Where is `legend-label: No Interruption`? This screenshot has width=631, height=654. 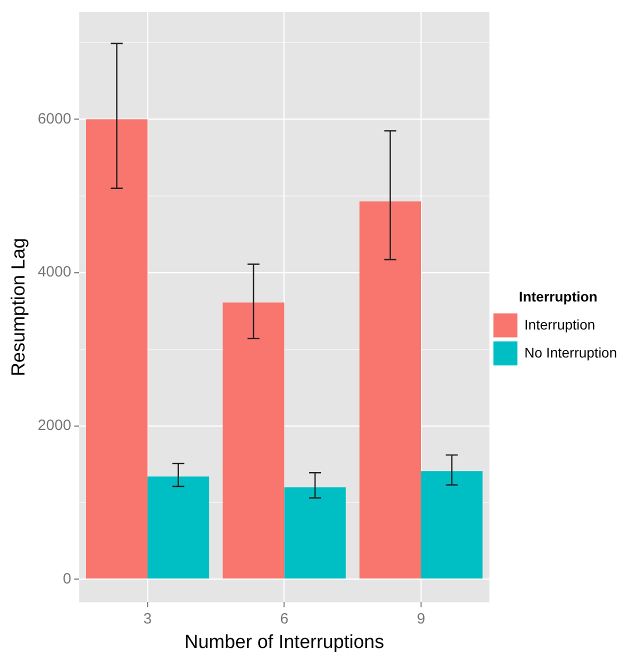 legend-label: No Interruption is located at coordinates (571, 352).